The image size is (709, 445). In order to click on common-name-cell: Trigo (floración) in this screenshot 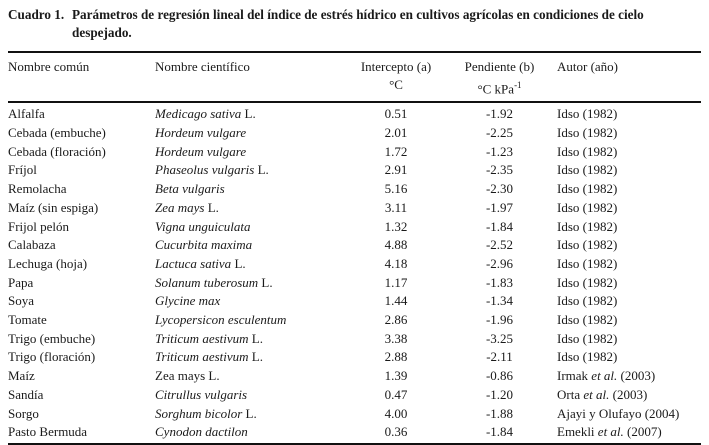, I will do `click(52, 357)`.